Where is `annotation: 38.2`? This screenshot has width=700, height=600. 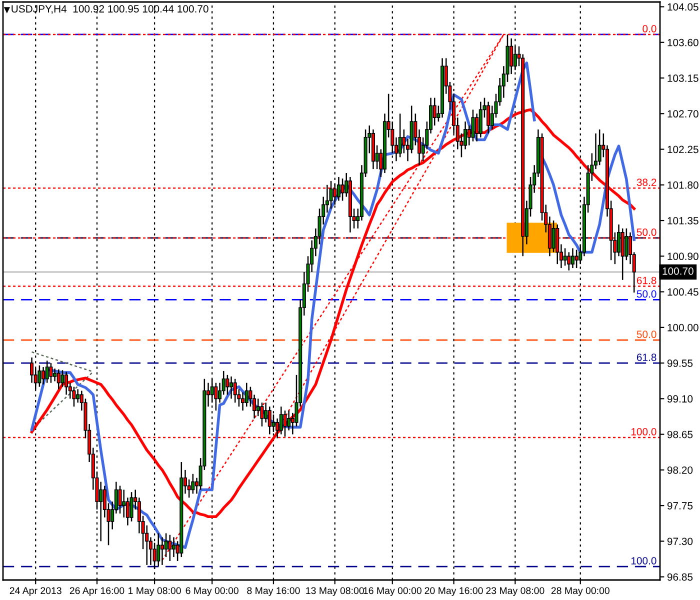 annotation: 38.2 is located at coordinates (646, 182).